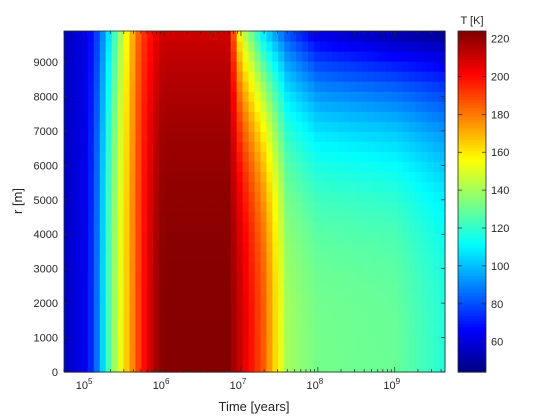  I want to click on x-axis-label: Time [years], so click(253, 406).